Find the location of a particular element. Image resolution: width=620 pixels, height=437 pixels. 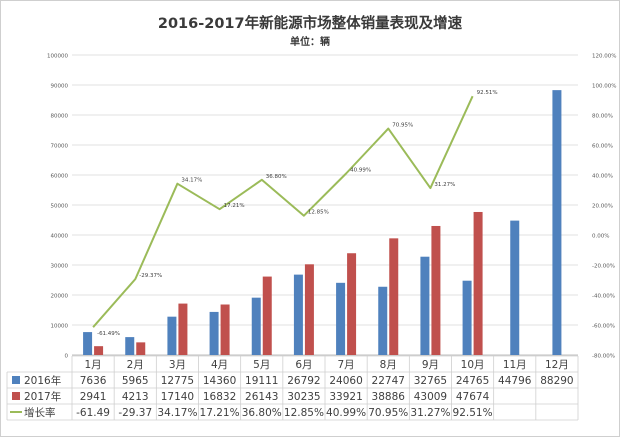

left-tick-label: 40000 is located at coordinates (60, 237).